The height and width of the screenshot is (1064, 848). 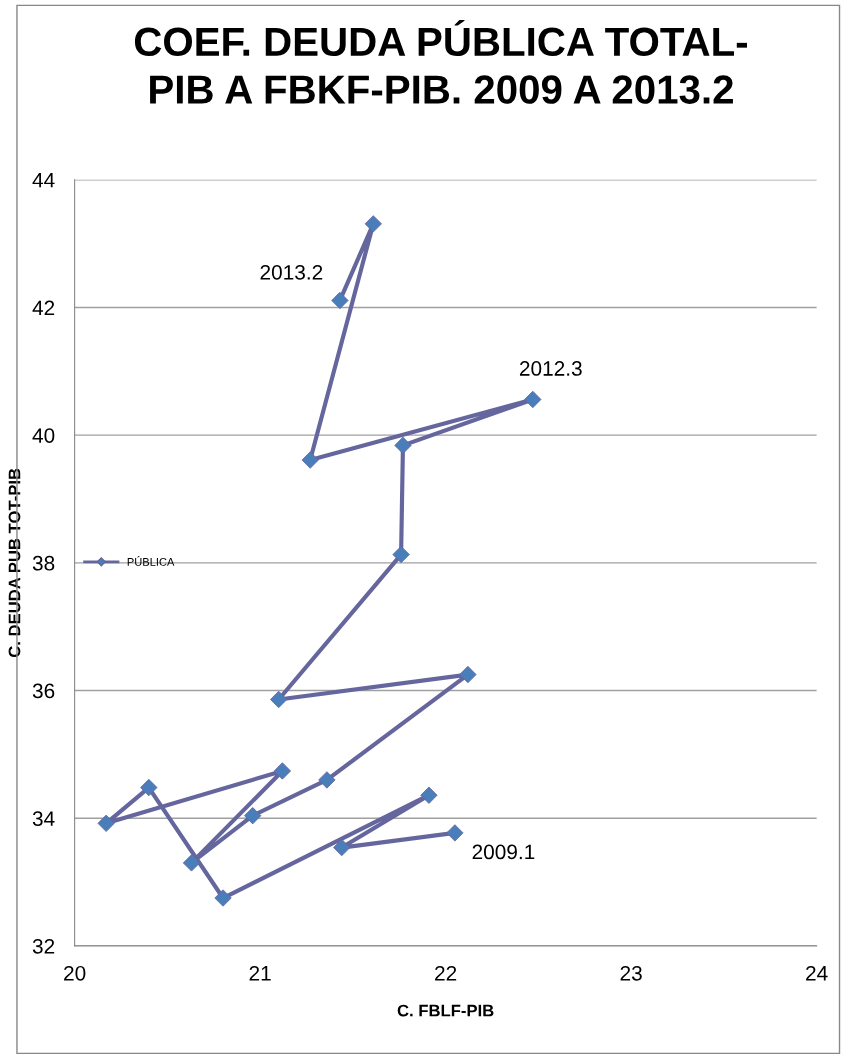 What do you see at coordinates (445, 1010) in the screenshot?
I see `x-axis-title: C. FBLF-PIB` at bounding box center [445, 1010].